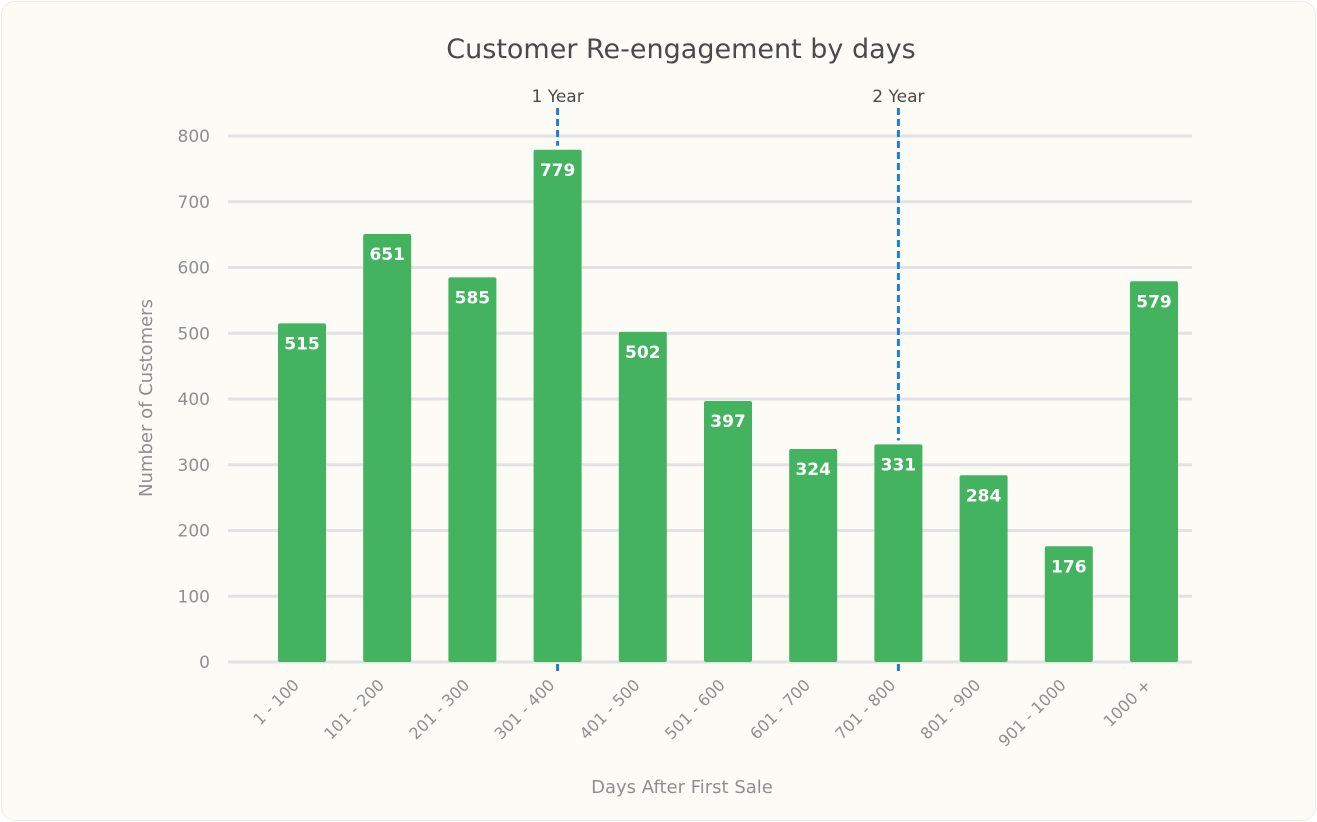 The image size is (1317, 822). I want to click on chart-title: Customer Re-engagement by days, so click(680, 49).